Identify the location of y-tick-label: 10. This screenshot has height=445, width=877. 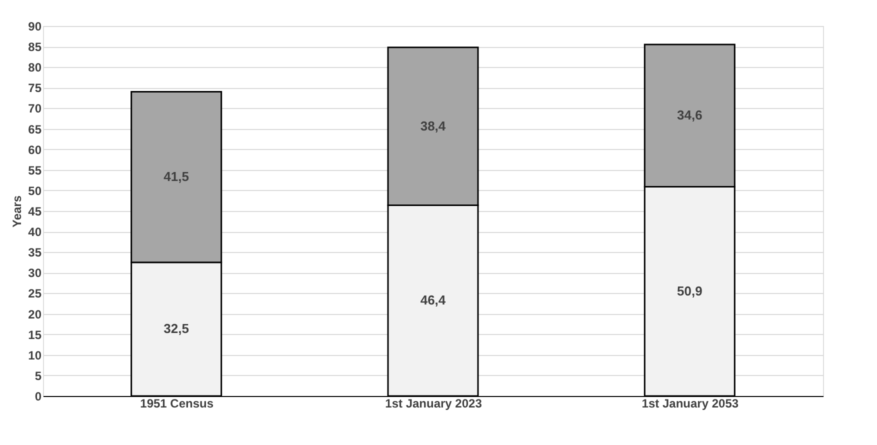
(35, 355).